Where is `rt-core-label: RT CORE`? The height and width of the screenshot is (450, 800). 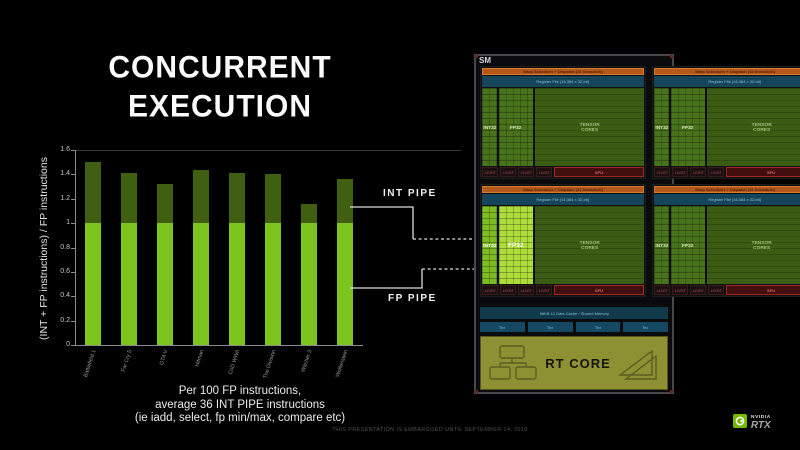 rt-core-label: RT CORE is located at coordinates (578, 363).